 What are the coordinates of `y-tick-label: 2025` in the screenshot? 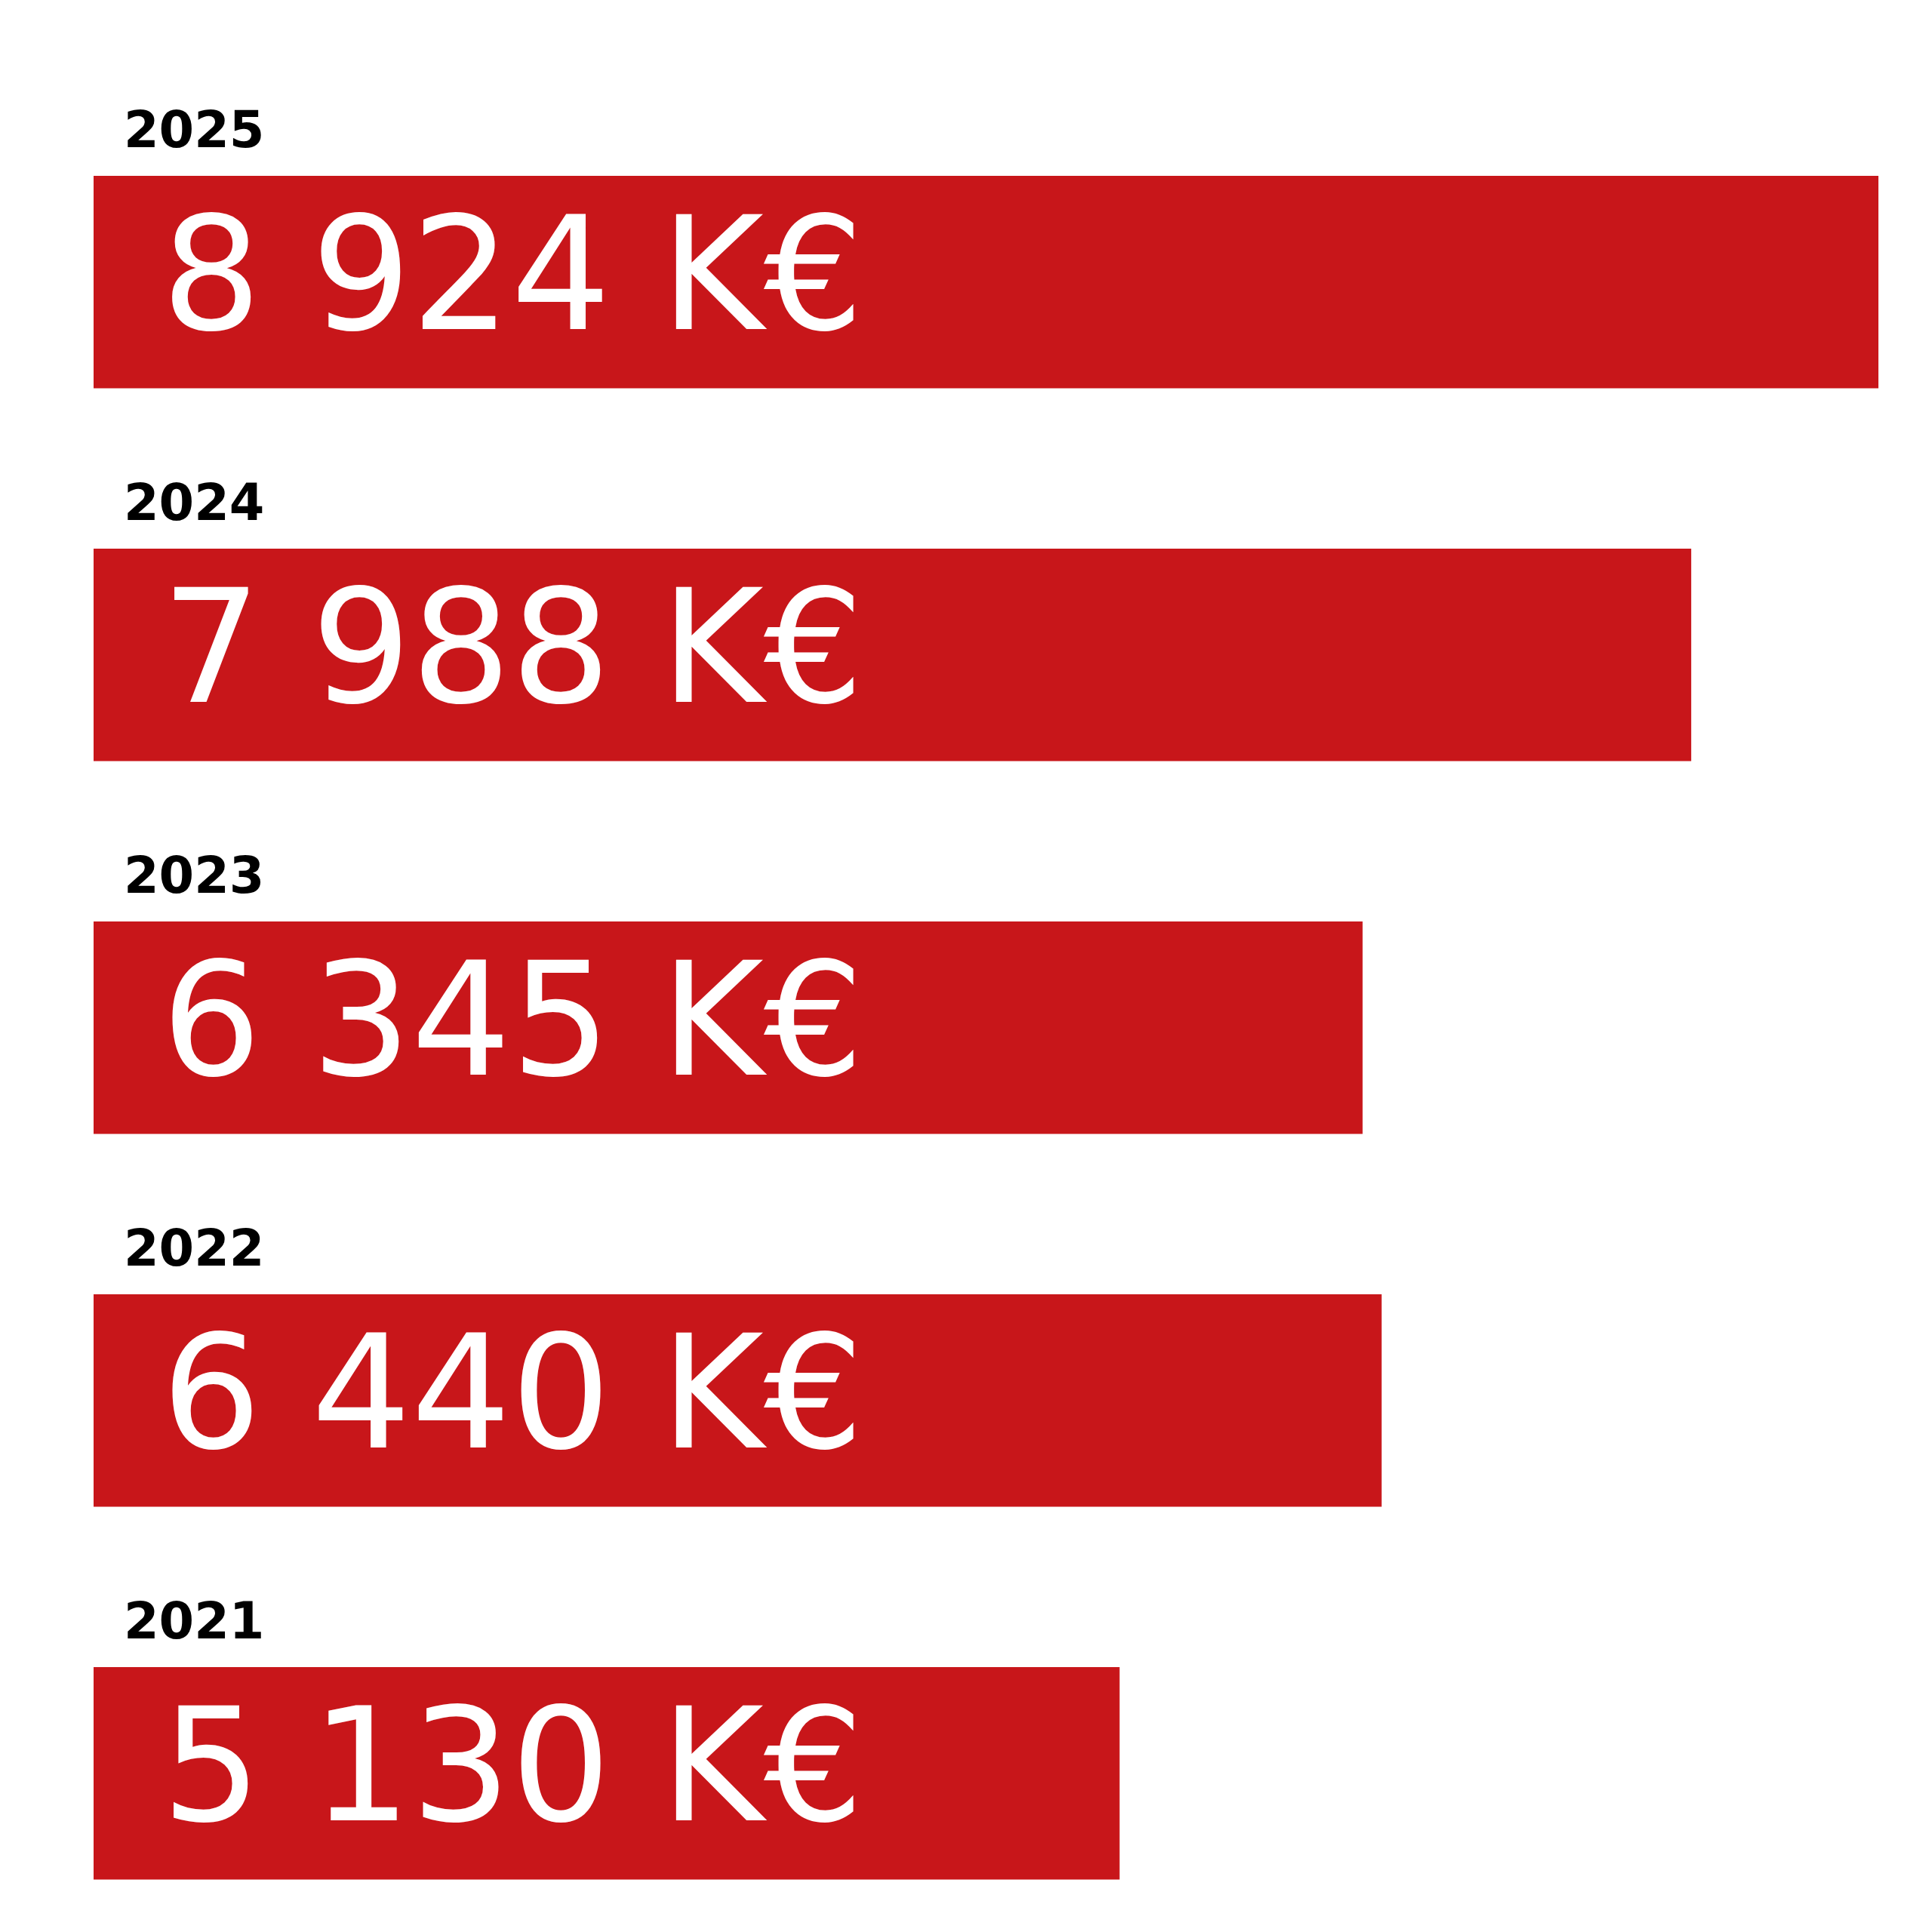 It's located at (194, 129).